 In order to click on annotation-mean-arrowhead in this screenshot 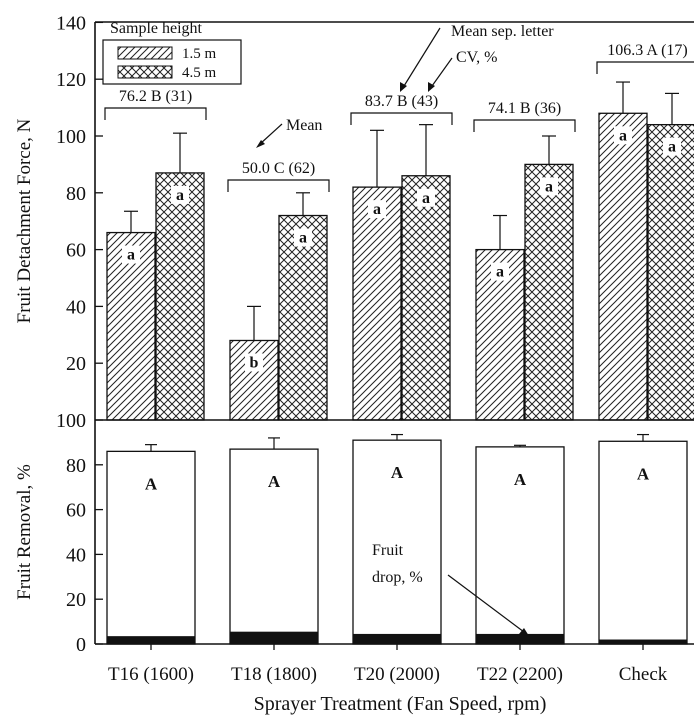, I will do `click(260, 144)`.